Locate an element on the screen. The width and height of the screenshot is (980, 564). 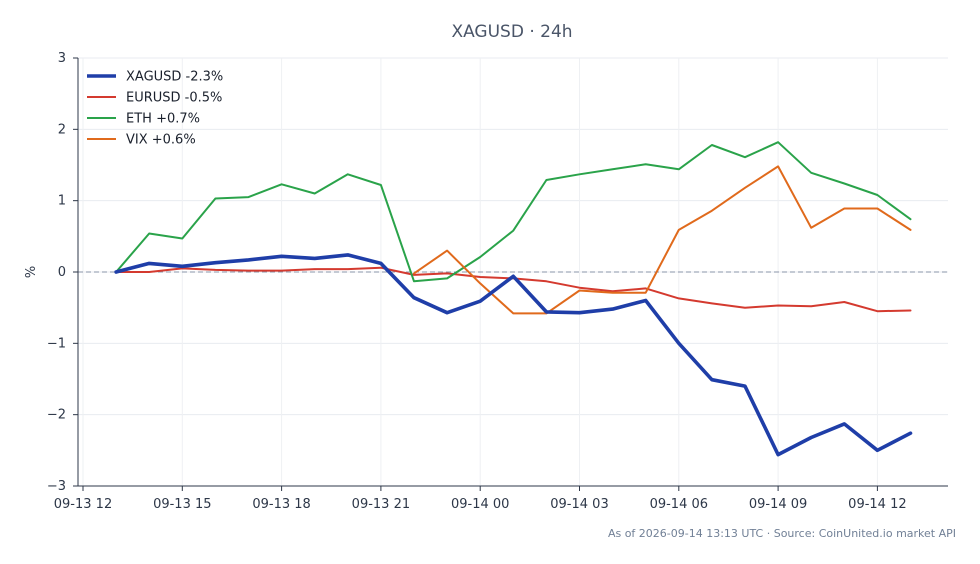
y-tick-label: 0 is located at coordinates (62, 272).